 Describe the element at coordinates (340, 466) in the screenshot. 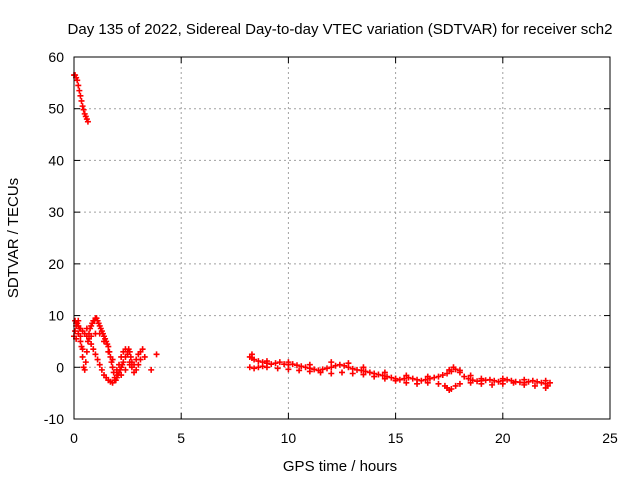

I see `x-axis-label: GPS time / hours` at that location.